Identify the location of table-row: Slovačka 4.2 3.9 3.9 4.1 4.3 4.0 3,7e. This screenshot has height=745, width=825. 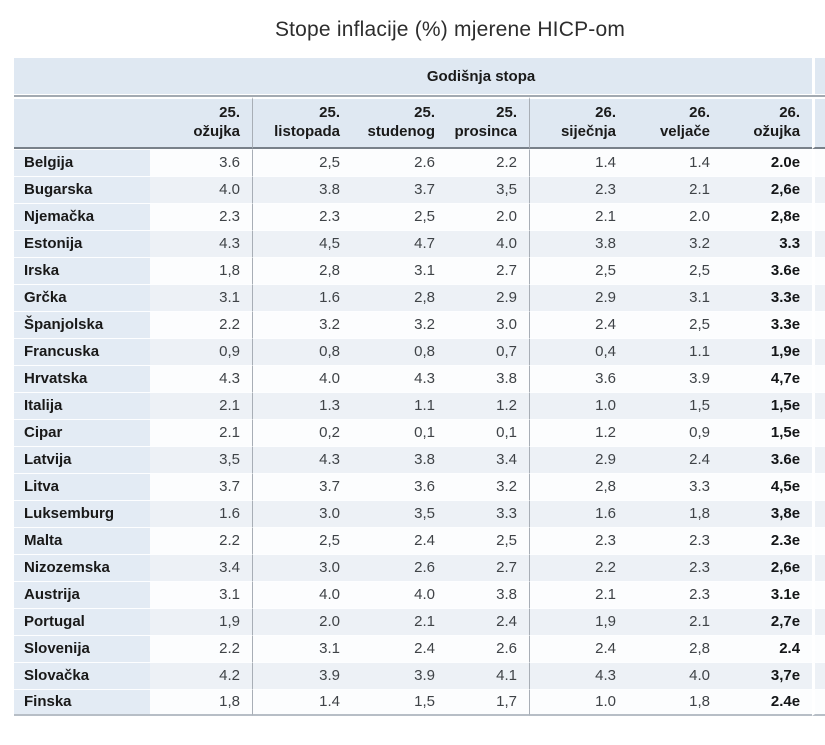
(419, 675).